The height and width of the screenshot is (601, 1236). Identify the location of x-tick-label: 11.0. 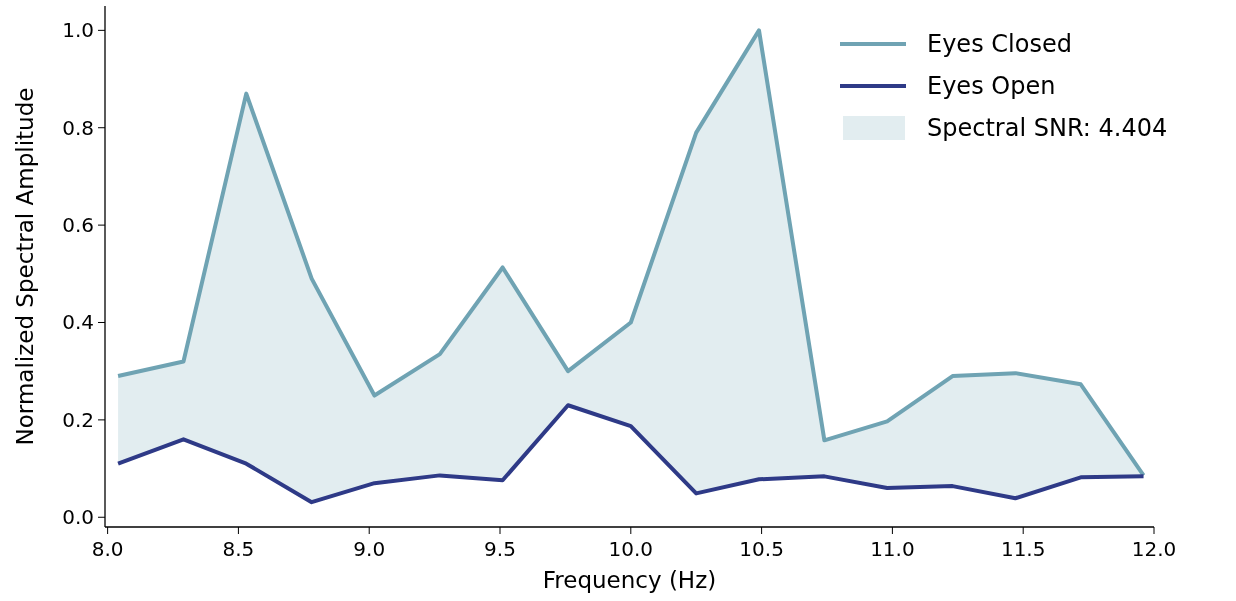
(892, 549).